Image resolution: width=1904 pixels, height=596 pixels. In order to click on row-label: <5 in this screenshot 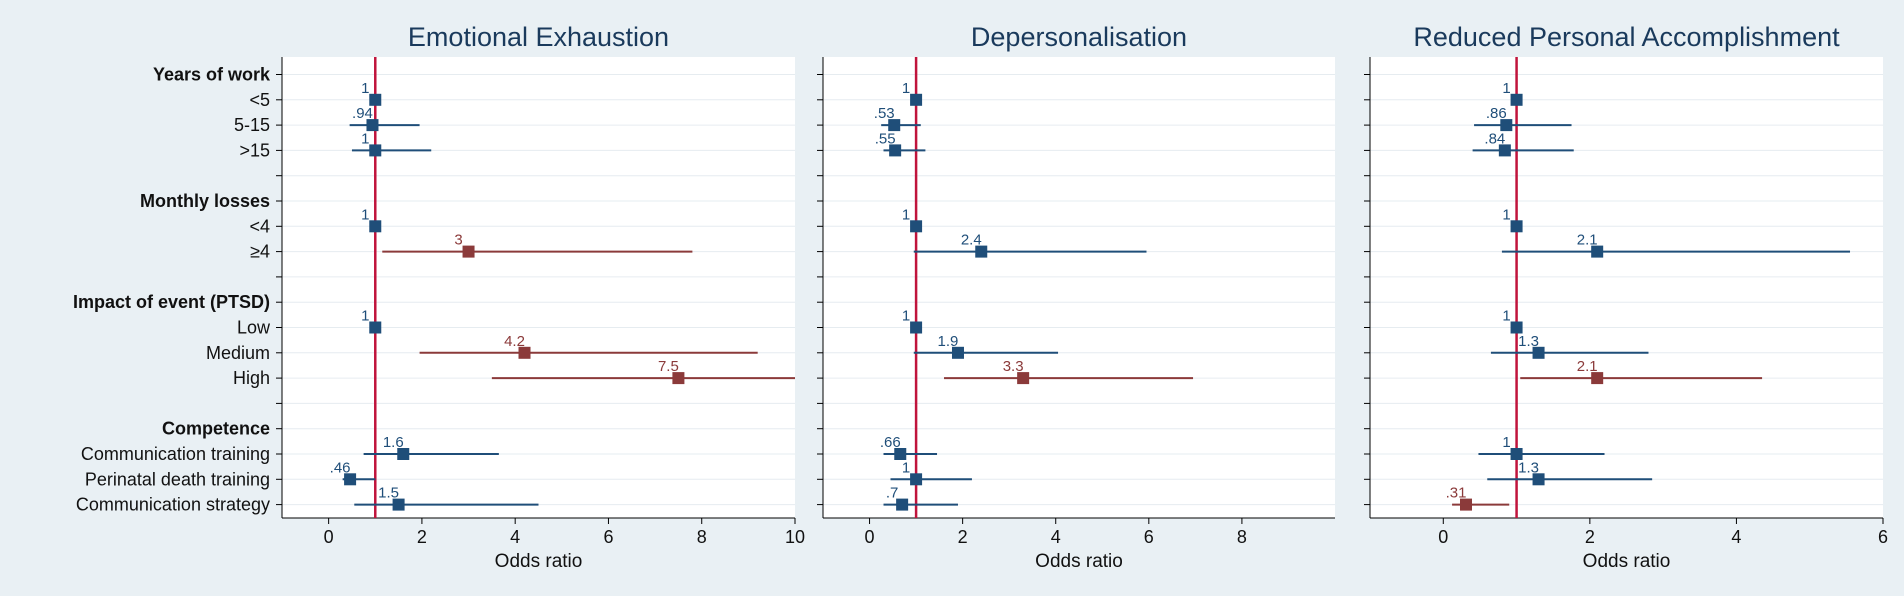, I will do `click(259, 100)`.